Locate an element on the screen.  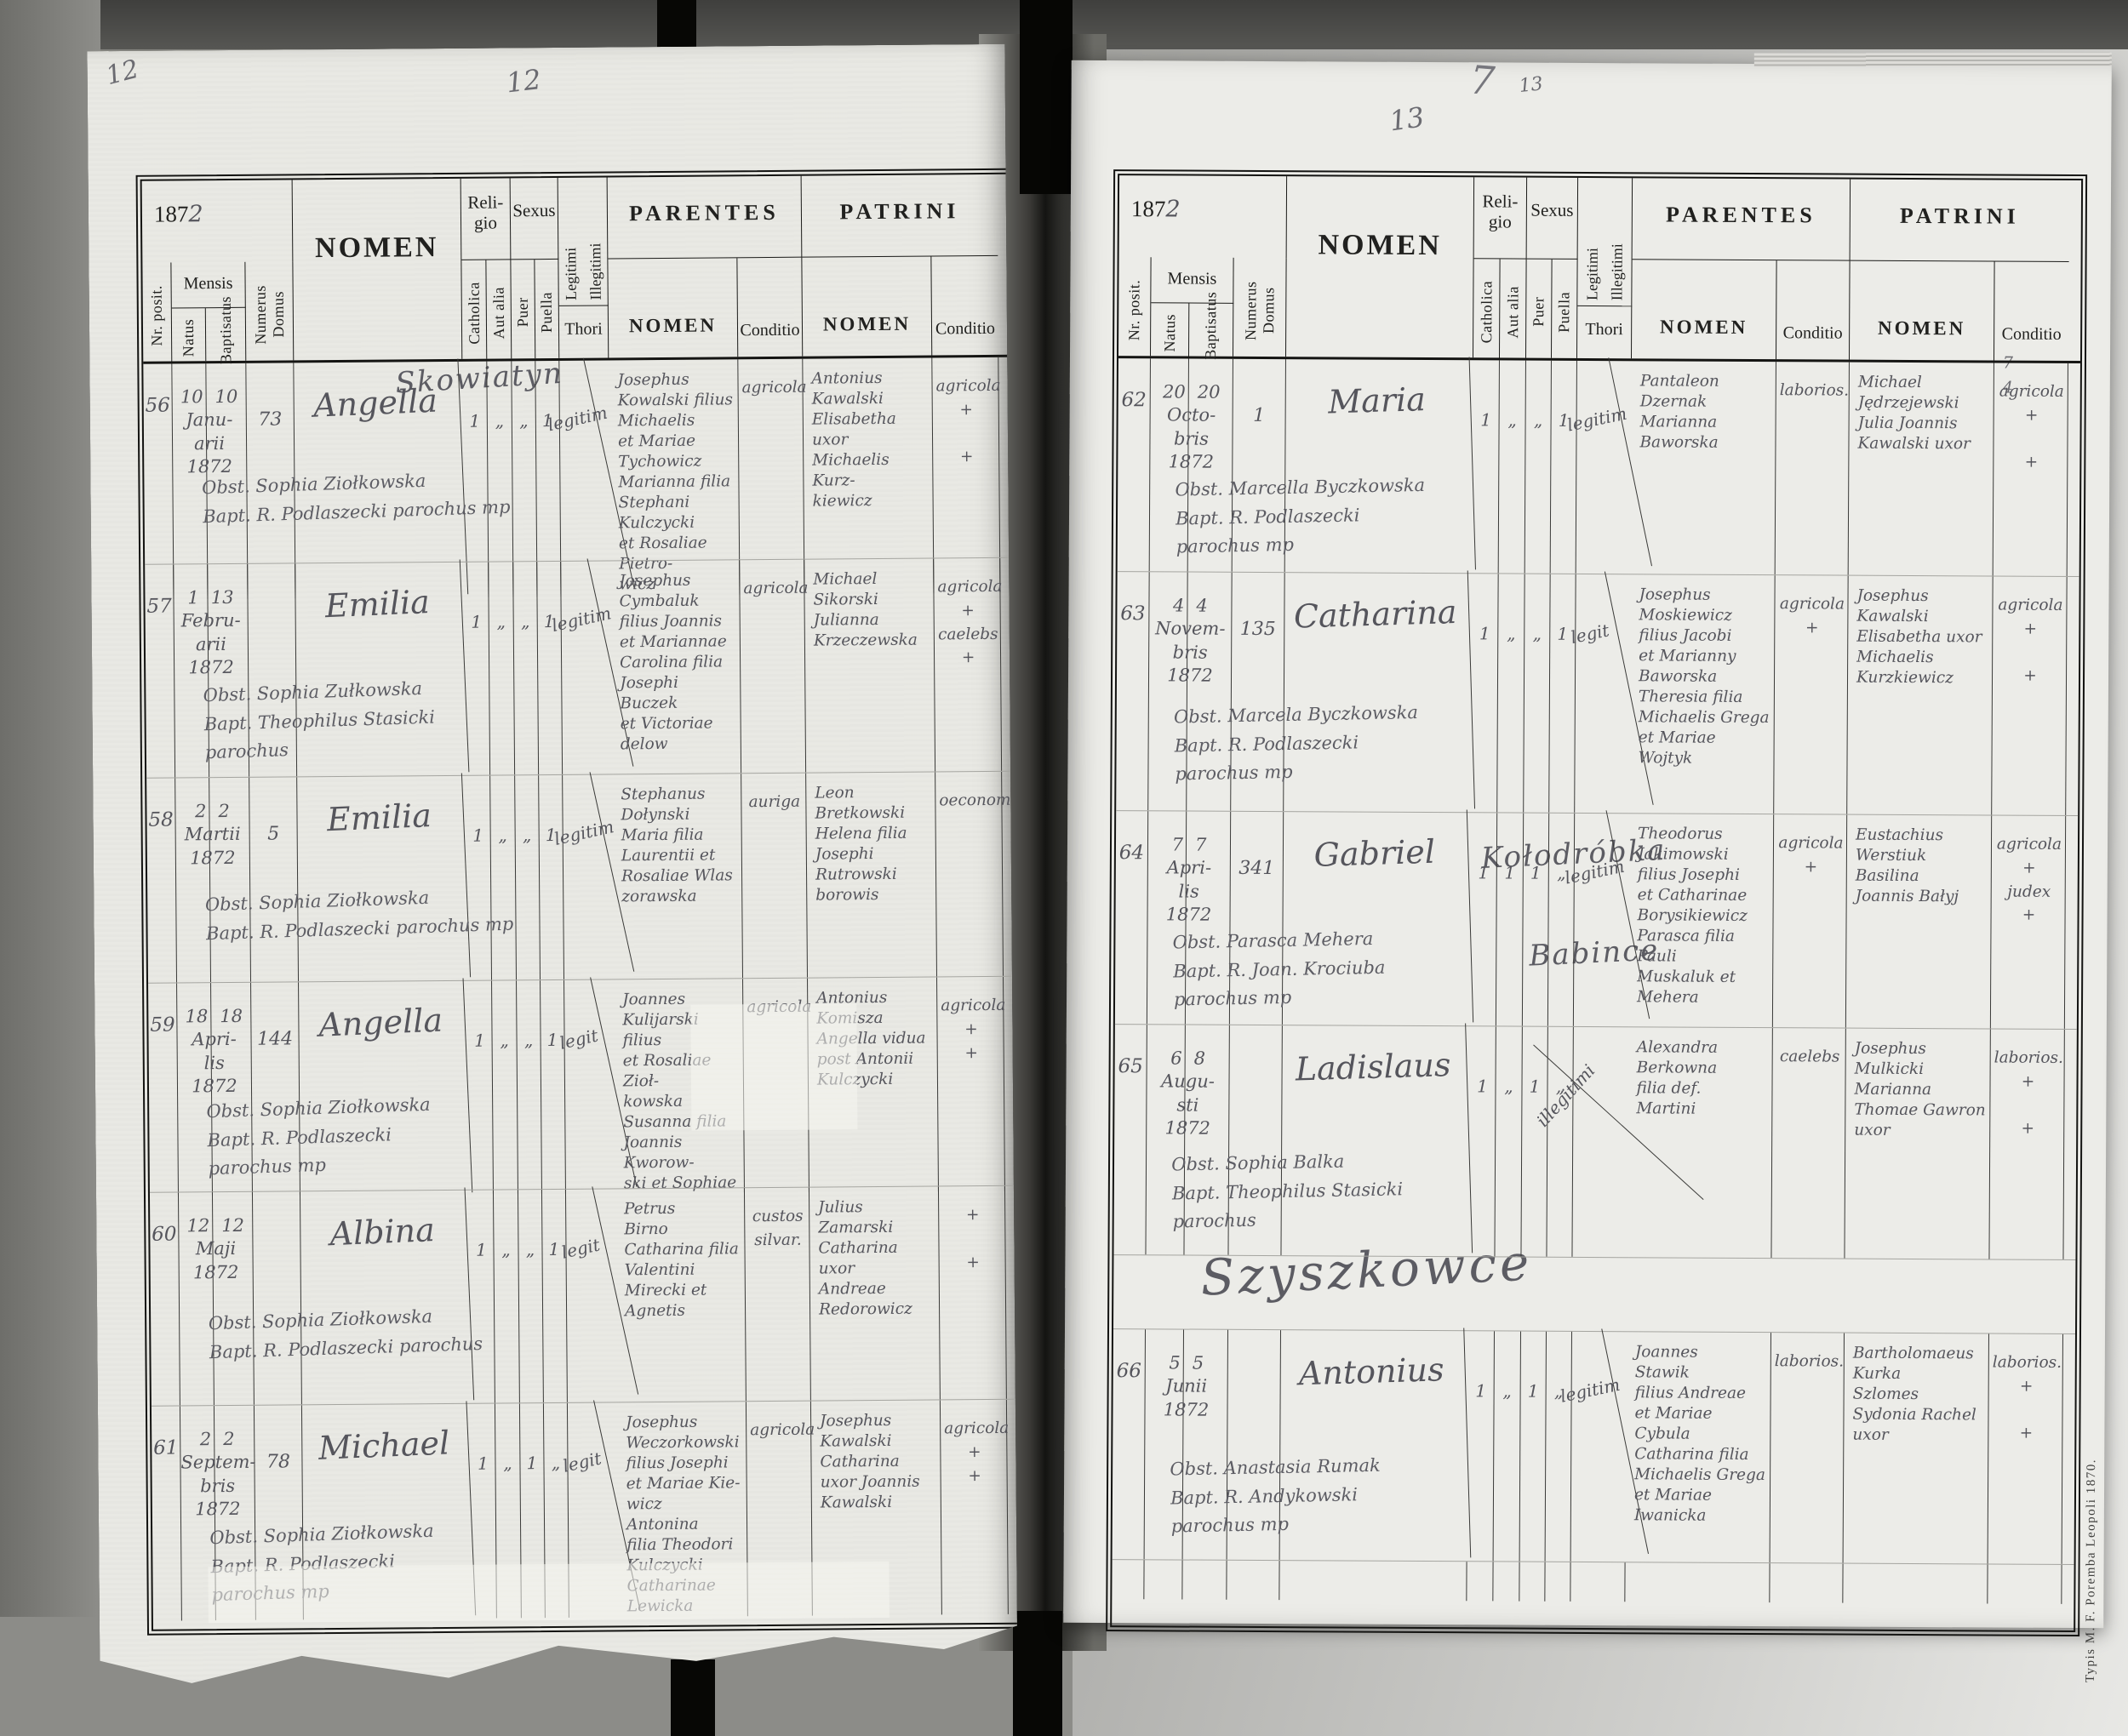
pencil-mark-seven: 7 is located at coordinates (1481, 80).